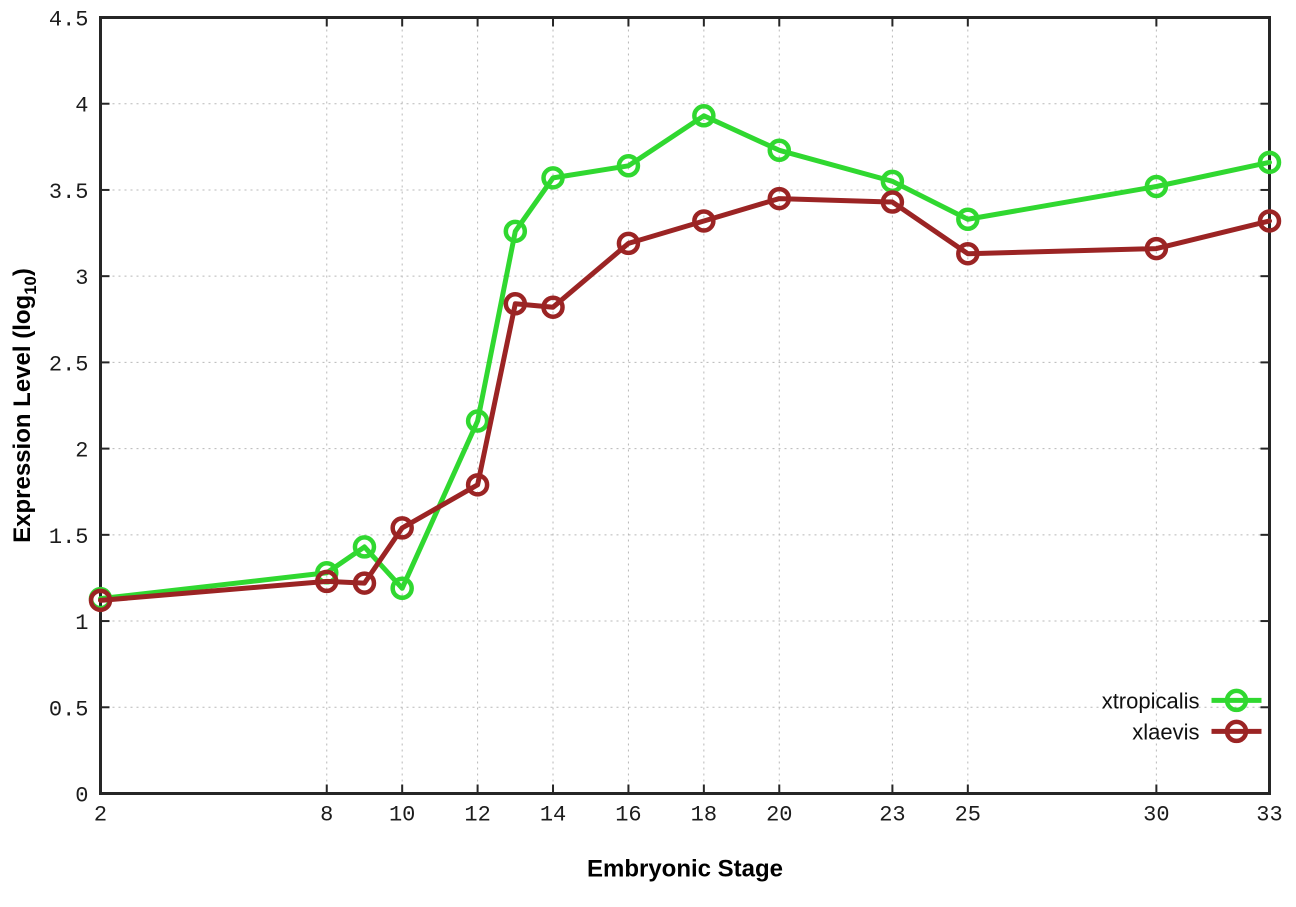 The height and width of the screenshot is (907, 1296). I want to click on y-tick-label: 4, so click(81, 106).